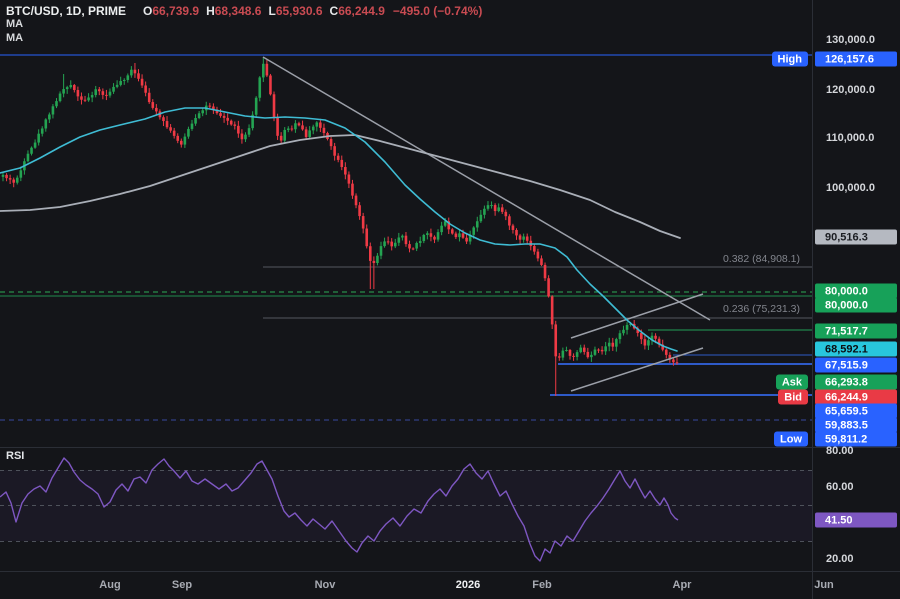 The height and width of the screenshot is (599, 900). What do you see at coordinates (437, 11) in the screenshot?
I see `change-value: −495.0 (−0.74%)` at bounding box center [437, 11].